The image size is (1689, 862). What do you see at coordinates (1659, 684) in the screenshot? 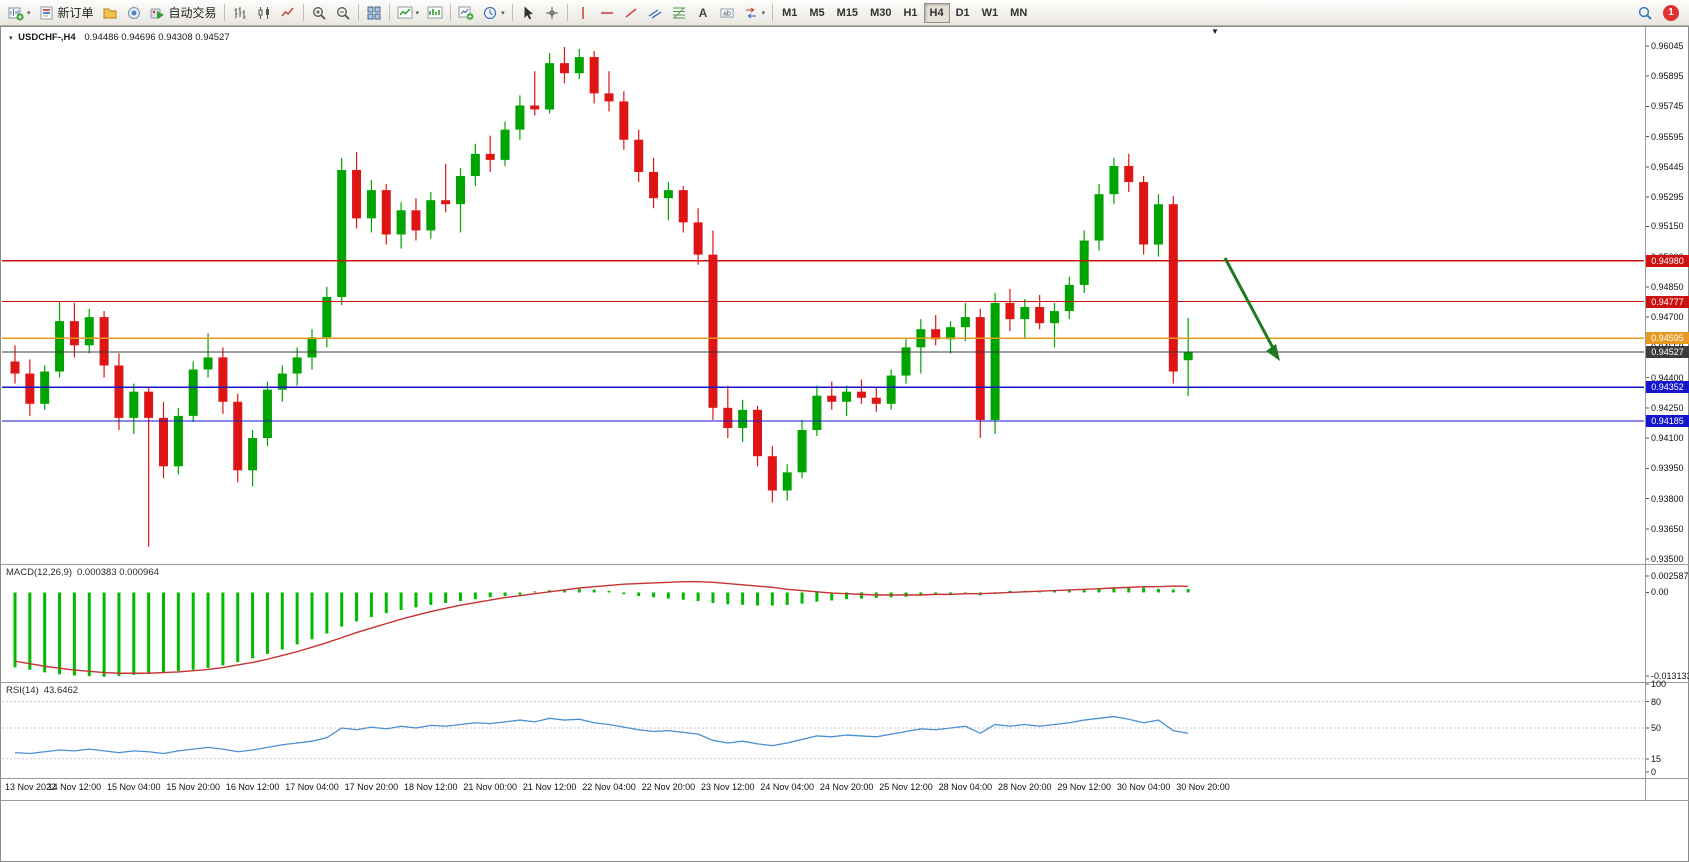
I see `rsi-axis-label: 100` at bounding box center [1659, 684].